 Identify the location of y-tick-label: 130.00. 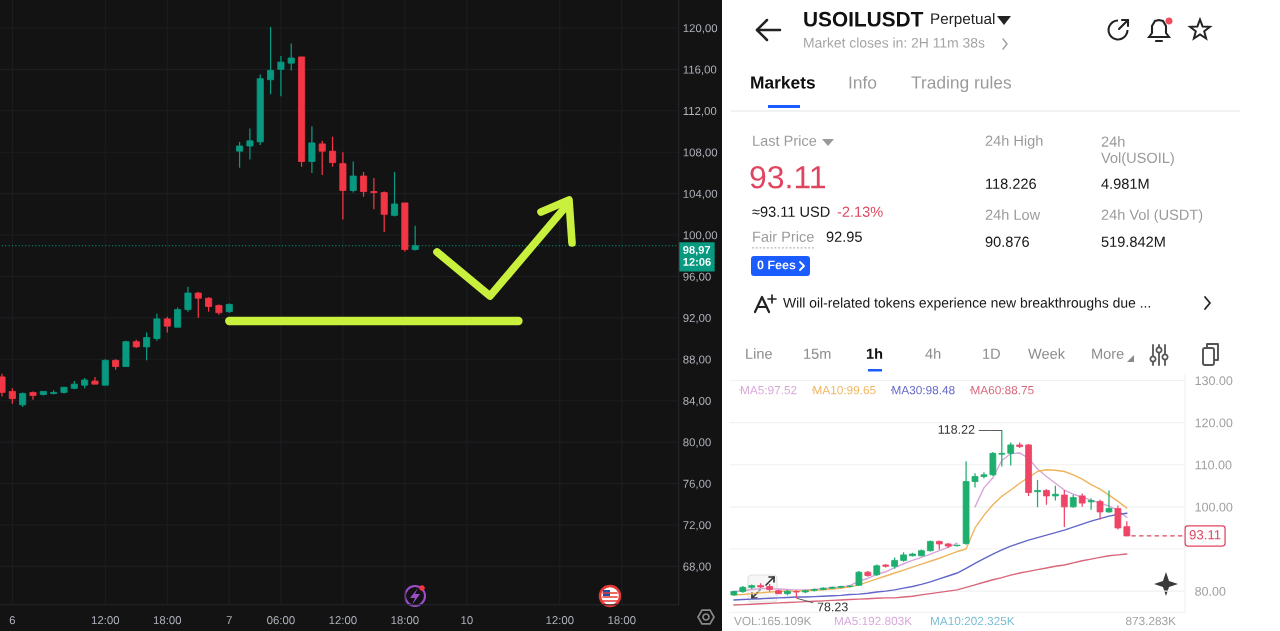
(1214, 381).